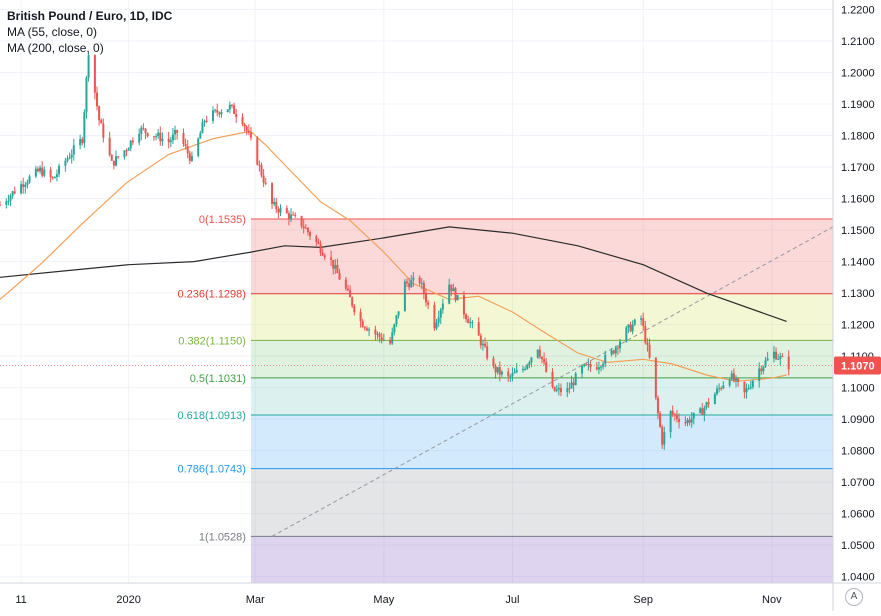 The width and height of the screenshot is (881, 616). Describe the element at coordinates (128, 600) in the screenshot. I see `x-tick-label: 2020` at that location.